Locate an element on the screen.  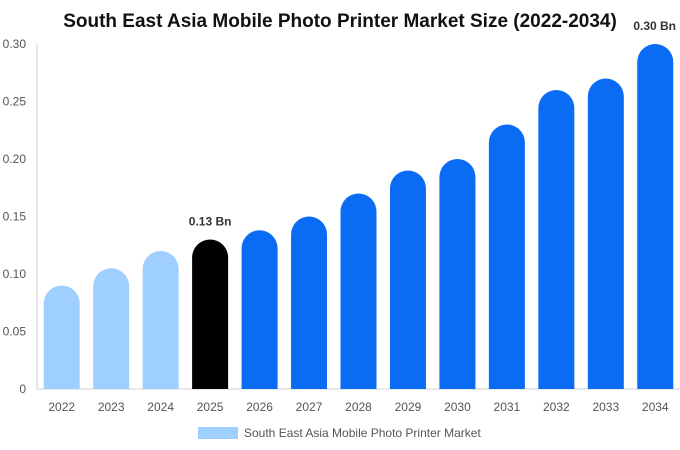
bar-2034 is located at coordinates (655, 216).